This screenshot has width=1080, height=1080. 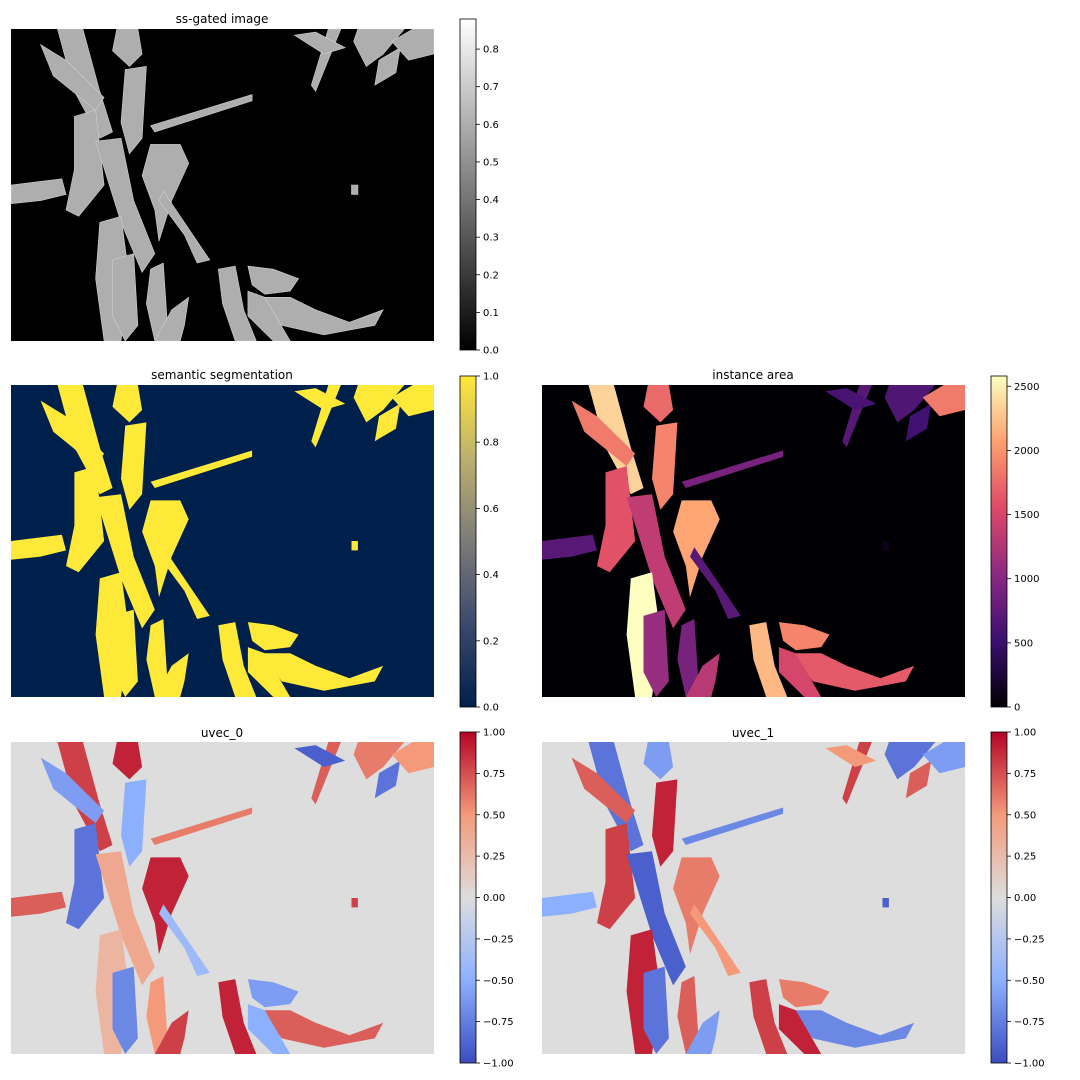 What do you see at coordinates (222, 375) in the screenshot?
I see `panel-title: semantic segmentation` at bounding box center [222, 375].